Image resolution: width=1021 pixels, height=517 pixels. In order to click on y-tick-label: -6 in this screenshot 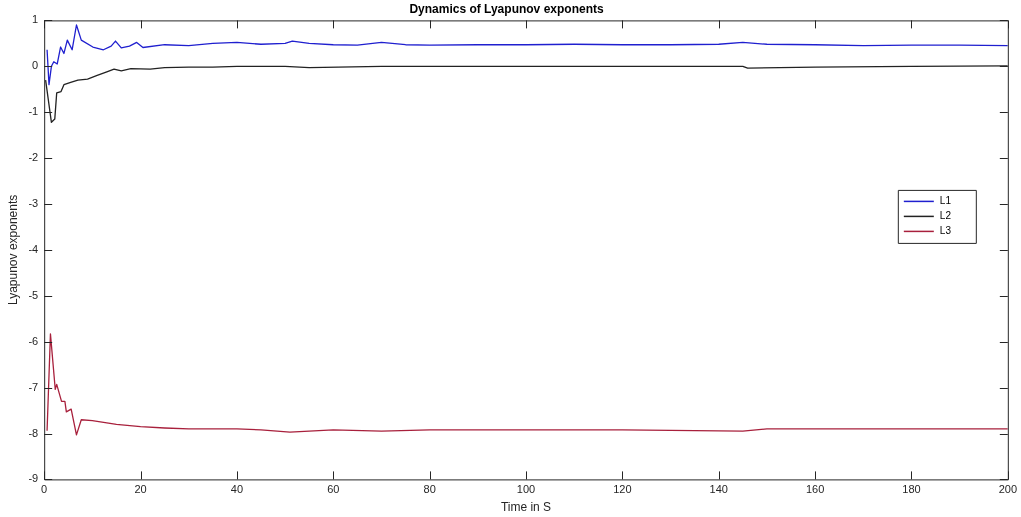, I will do `click(33, 340)`.